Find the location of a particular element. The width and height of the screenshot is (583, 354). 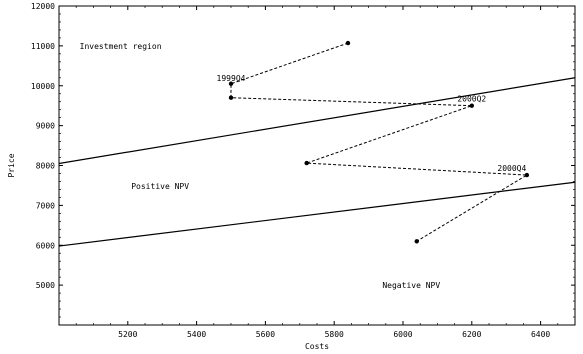

x-tick-label: 6400 is located at coordinates (540, 334).